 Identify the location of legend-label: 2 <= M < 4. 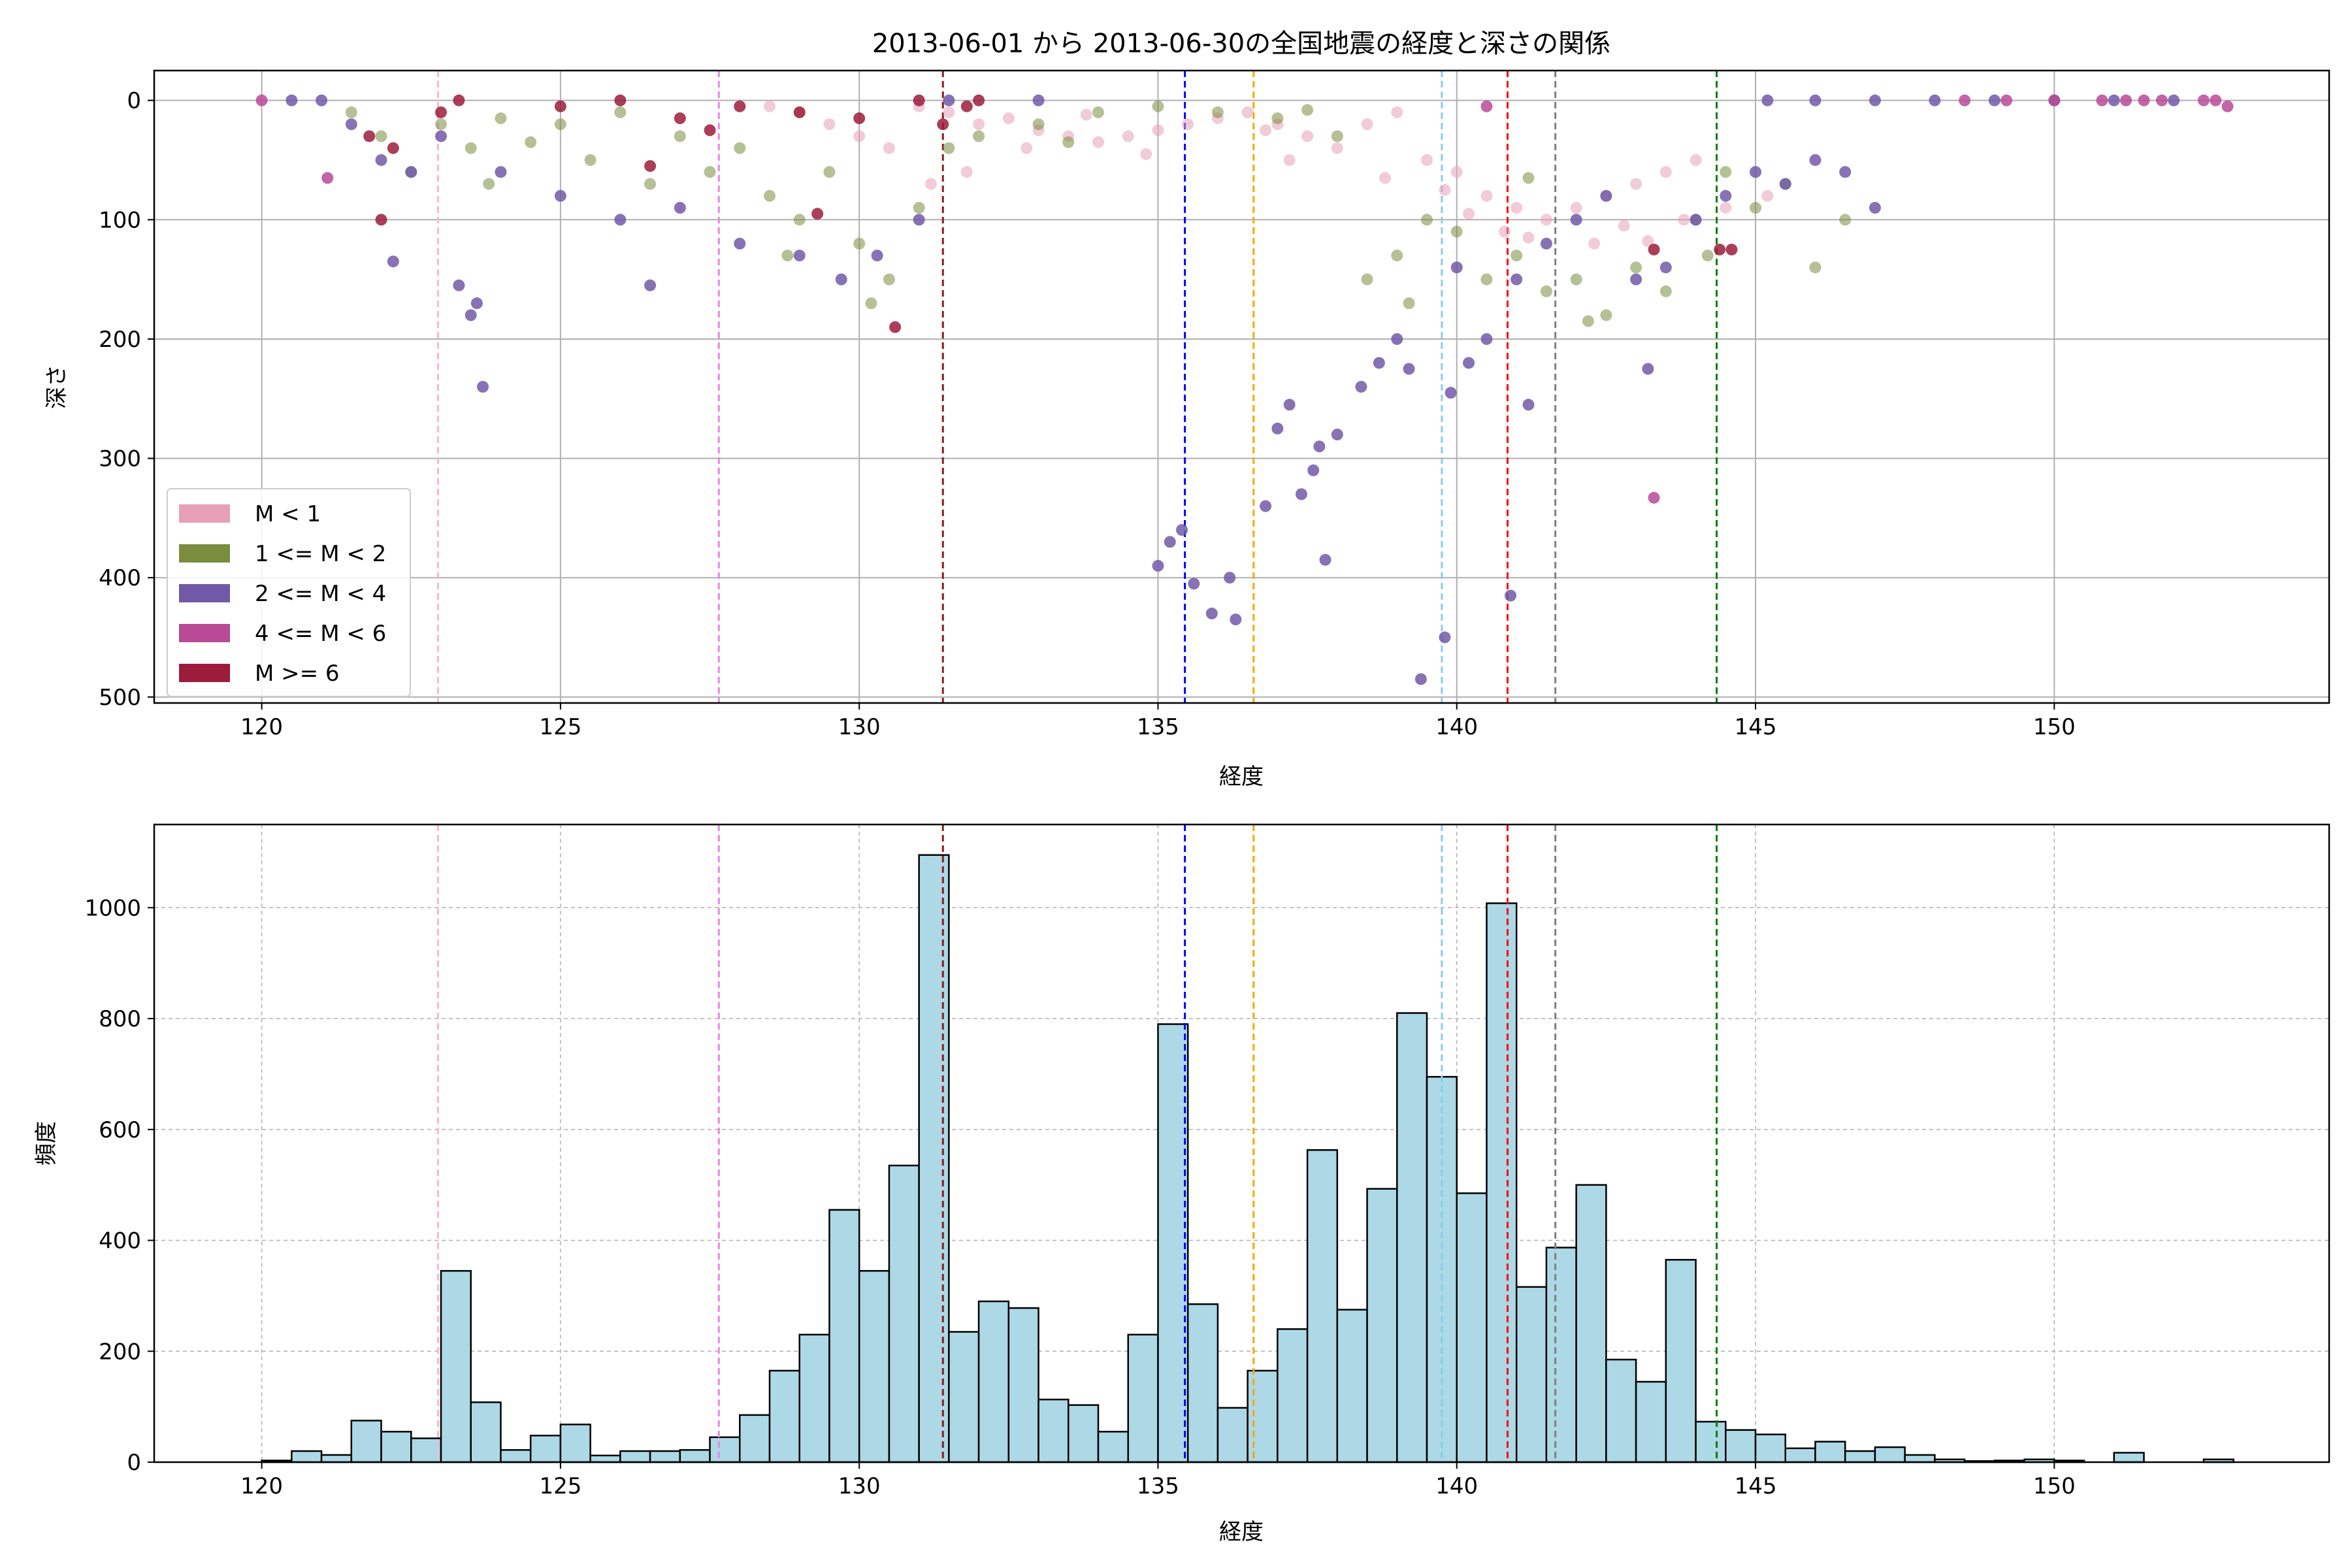
(320, 594).